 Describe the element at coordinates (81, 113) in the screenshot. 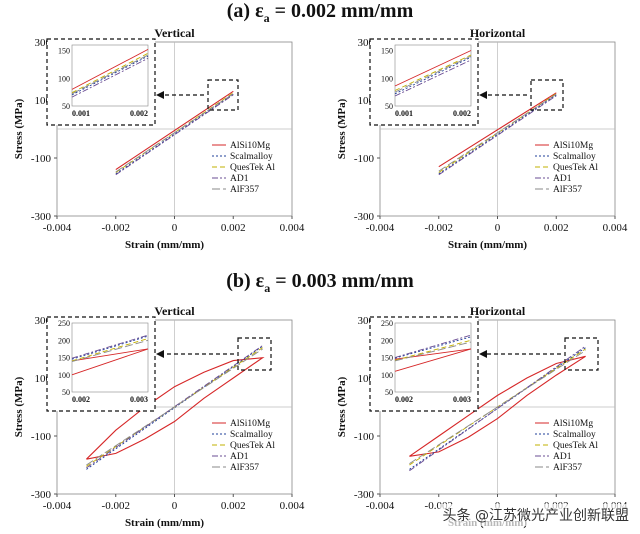

I see `inset-x-tick-label: 0.001` at that location.